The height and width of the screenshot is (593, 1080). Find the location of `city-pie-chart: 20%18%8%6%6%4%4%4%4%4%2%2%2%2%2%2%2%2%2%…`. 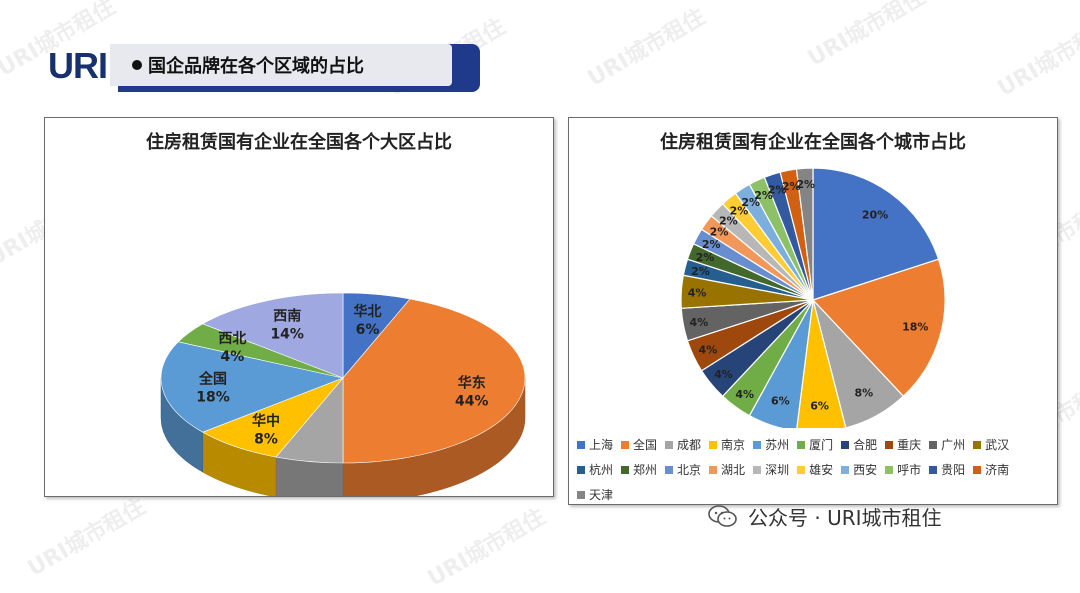

city-pie-chart: 20%18%8%6%6%4%4%4%4%4%2%2%2%2%2%2%2%2%2%… is located at coordinates (813, 297).